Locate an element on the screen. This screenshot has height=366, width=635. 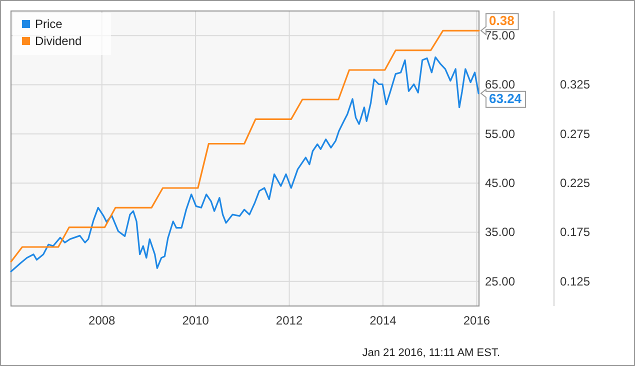
y-tick-label: 35.00 is located at coordinates (500, 232).